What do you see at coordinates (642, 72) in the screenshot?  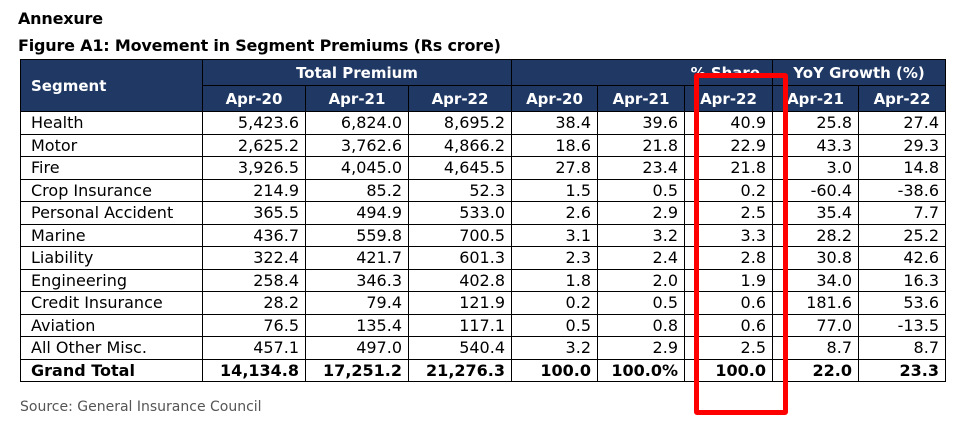 I see `share-header: % Share` at bounding box center [642, 72].